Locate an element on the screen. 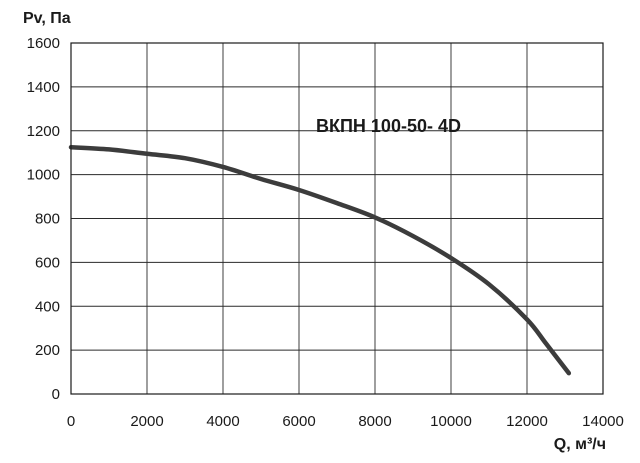 Image resolution: width=640 pixels, height=463 pixels. x-tick-label: 2000 is located at coordinates (146, 421).